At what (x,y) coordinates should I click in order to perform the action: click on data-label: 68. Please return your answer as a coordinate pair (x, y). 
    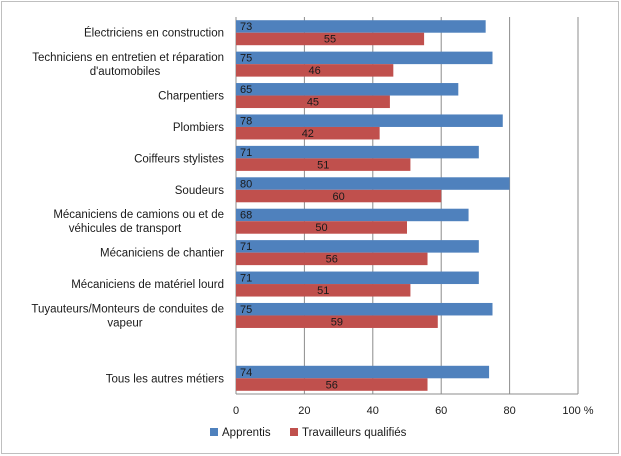
    Looking at the image, I should click on (246, 216).